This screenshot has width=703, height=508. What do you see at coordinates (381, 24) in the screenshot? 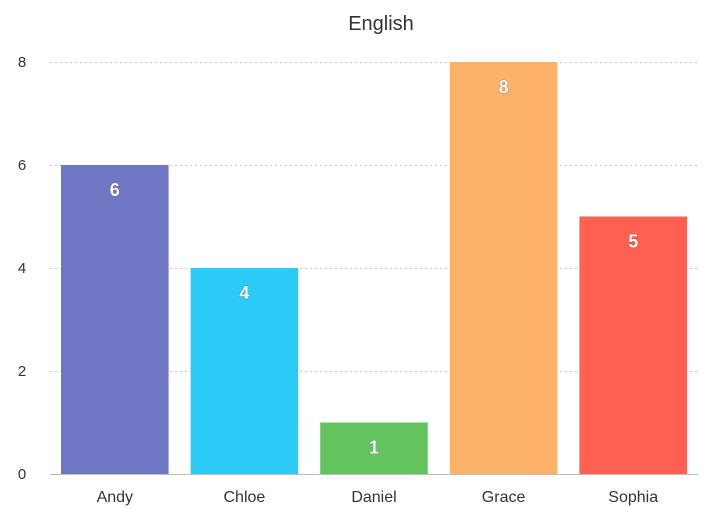
I see `chart-title: English` at bounding box center [381, 24].